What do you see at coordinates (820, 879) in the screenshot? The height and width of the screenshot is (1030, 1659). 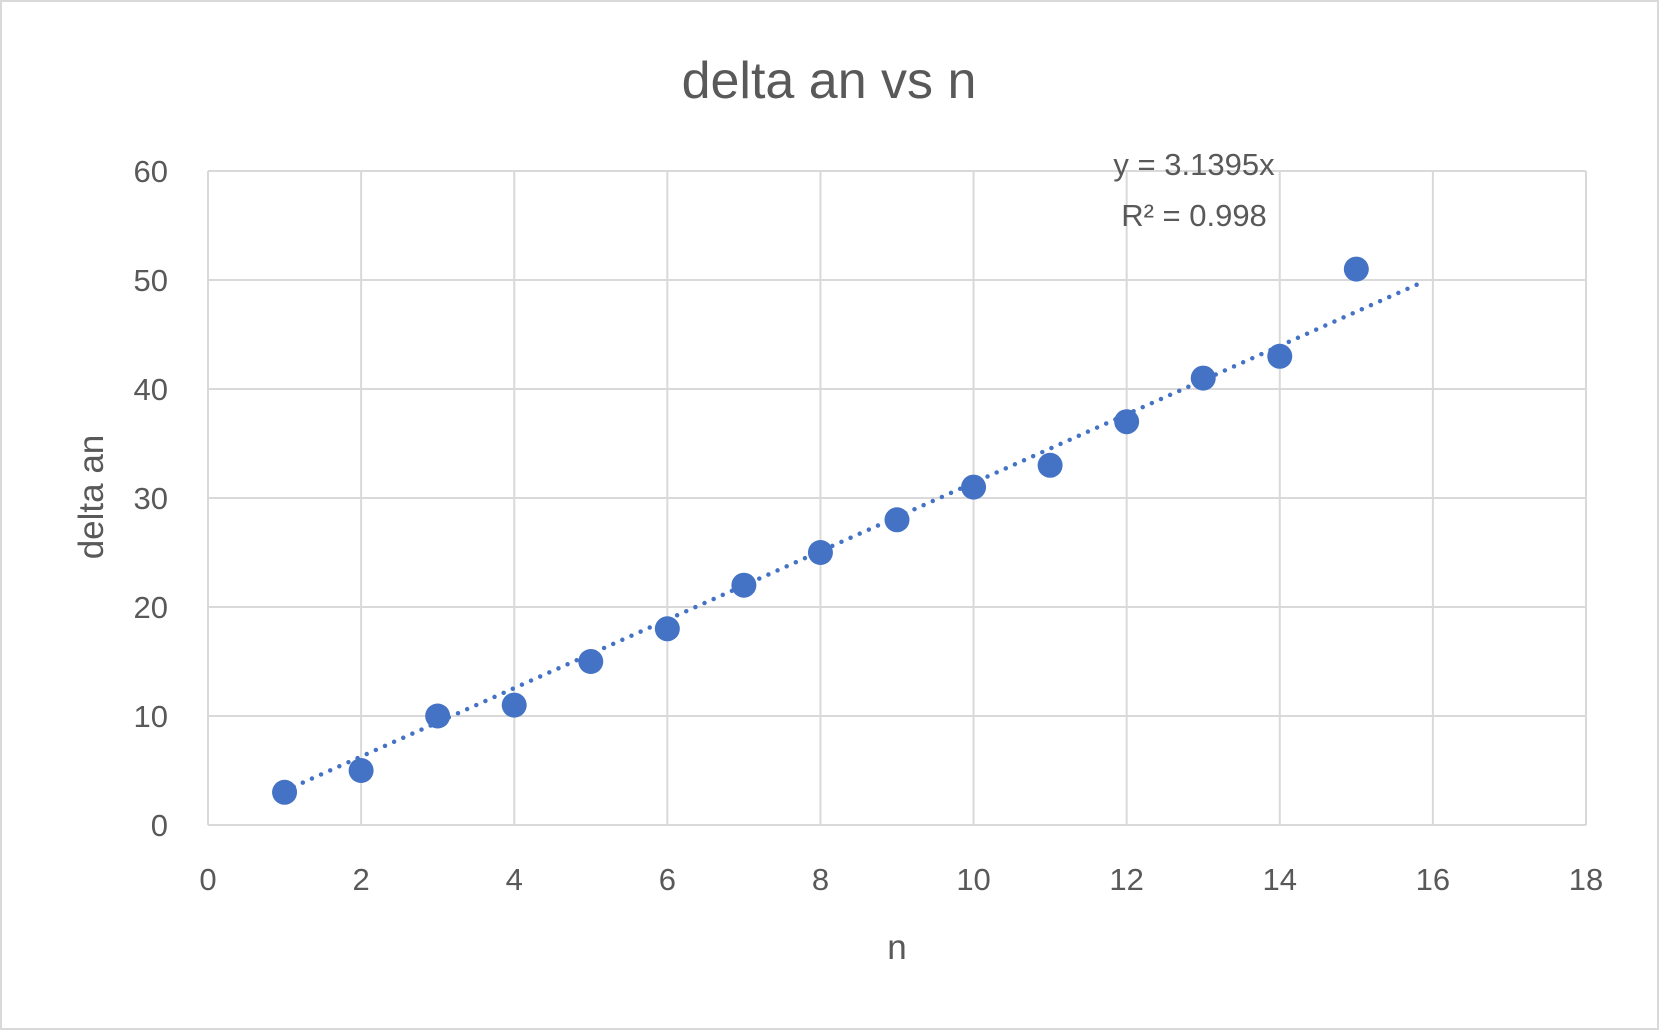 I see `x-tick-label-4: 8` at bounding box center [820, 879].